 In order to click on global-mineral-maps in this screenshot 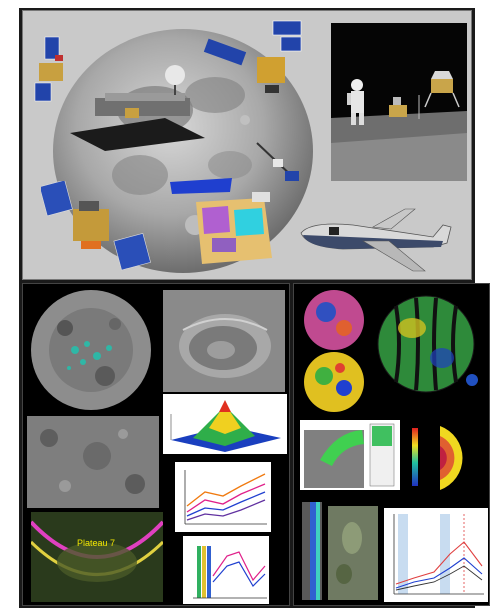, I will do `click(334, 352)`.